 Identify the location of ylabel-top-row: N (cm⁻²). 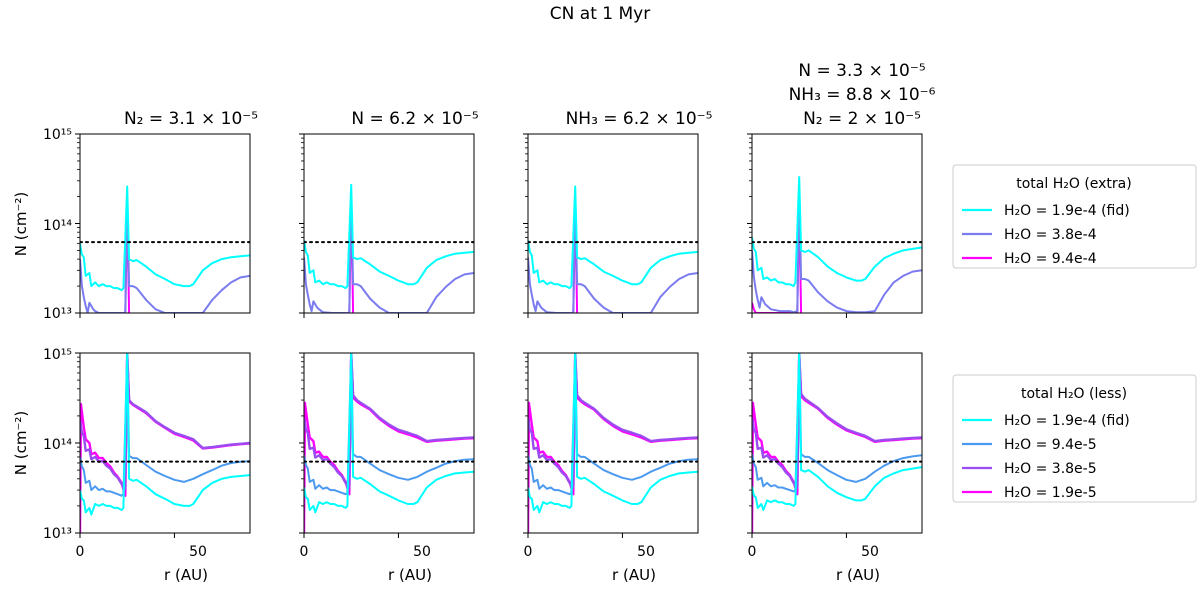
(21, 224).